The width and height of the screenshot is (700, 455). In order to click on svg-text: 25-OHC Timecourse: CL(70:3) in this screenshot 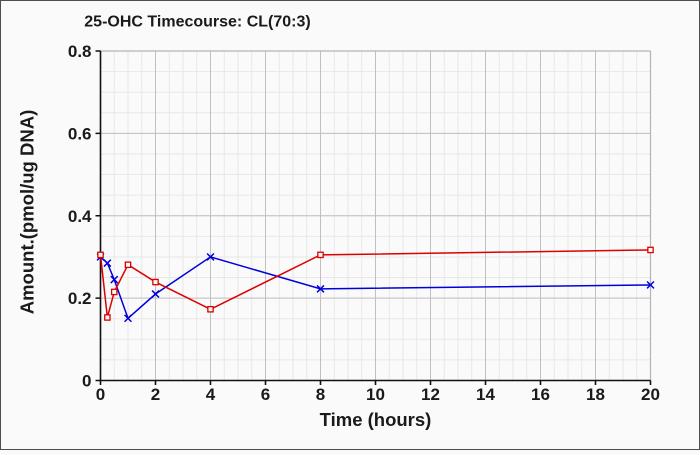, I will do `click(197, 22)`.